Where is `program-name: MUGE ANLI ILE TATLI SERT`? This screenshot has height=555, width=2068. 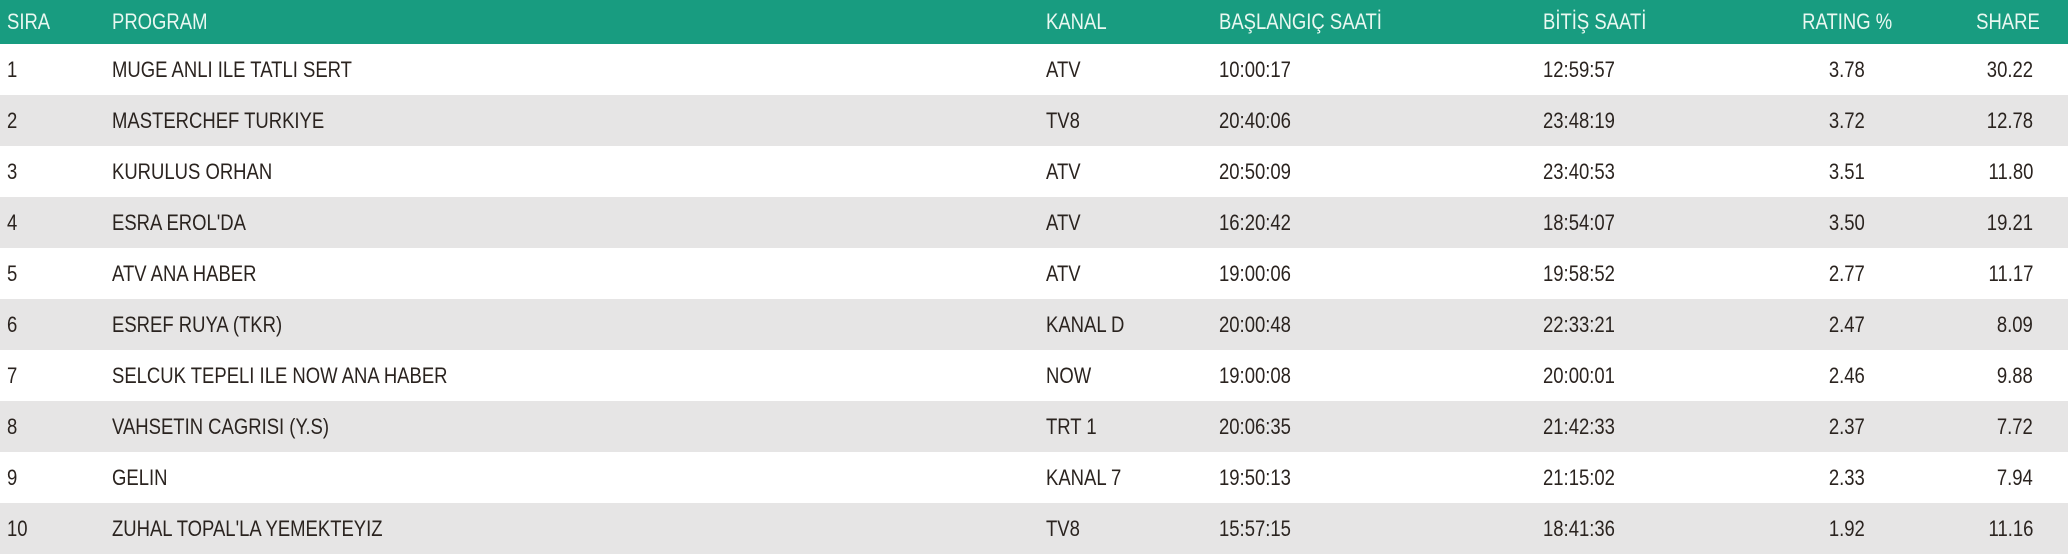
program-name: MUGE ANLI ILE TATLI SERT is located at coordinates (232, 69).